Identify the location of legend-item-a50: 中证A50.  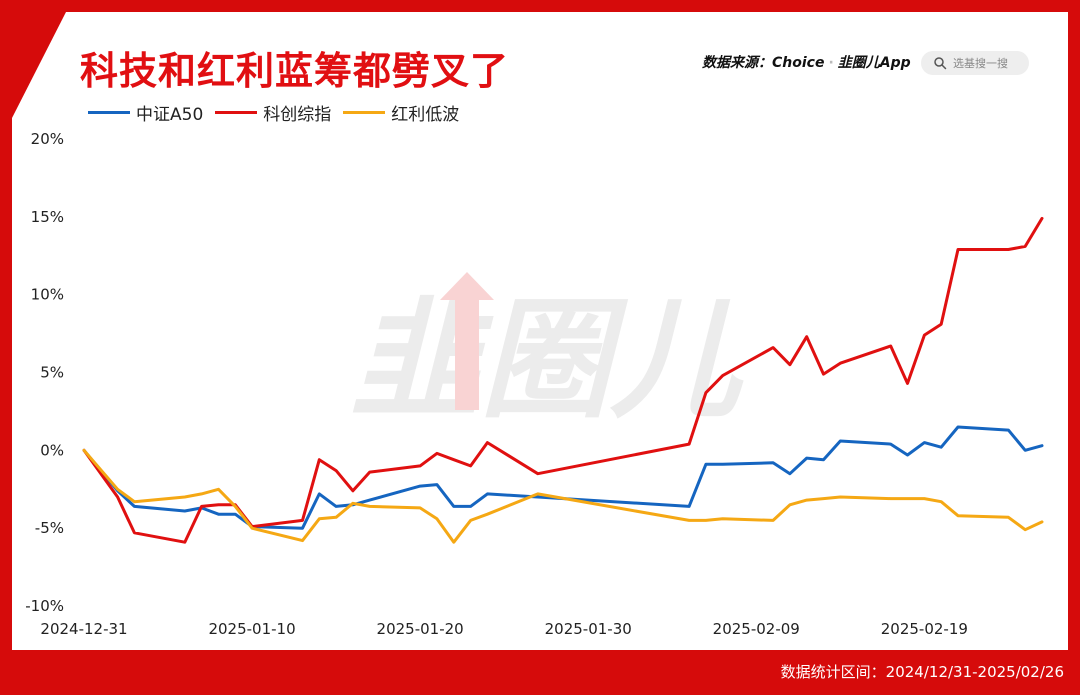
(145, 112).